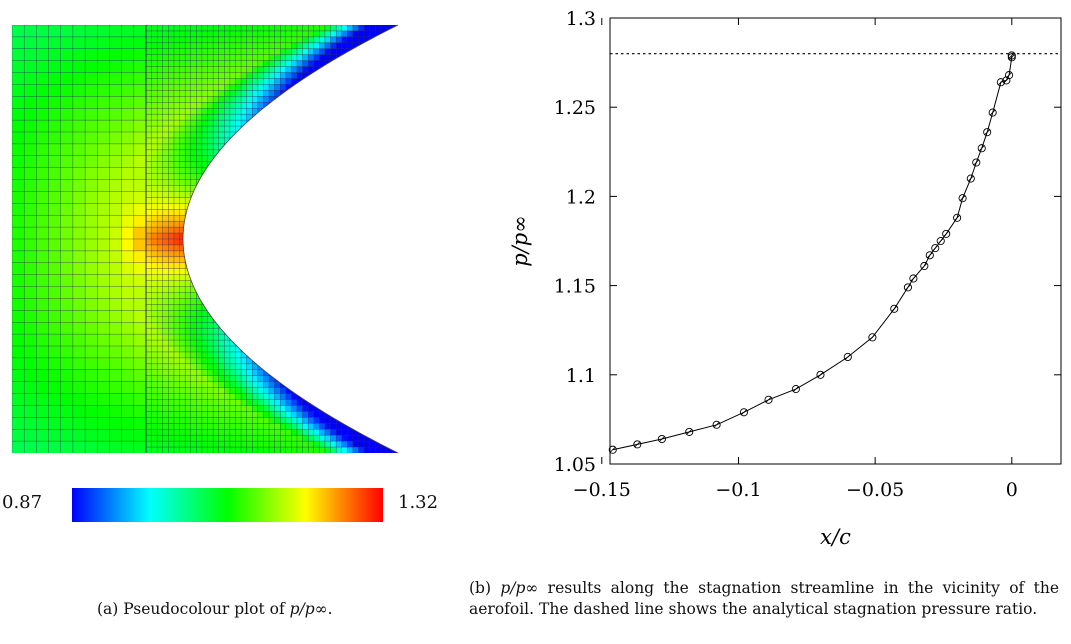 This screenshot has height=644, width=1071. Describe the element at coordinates (330, 609) in the screenshot. I see `caption-a-suffix: .` at that location.